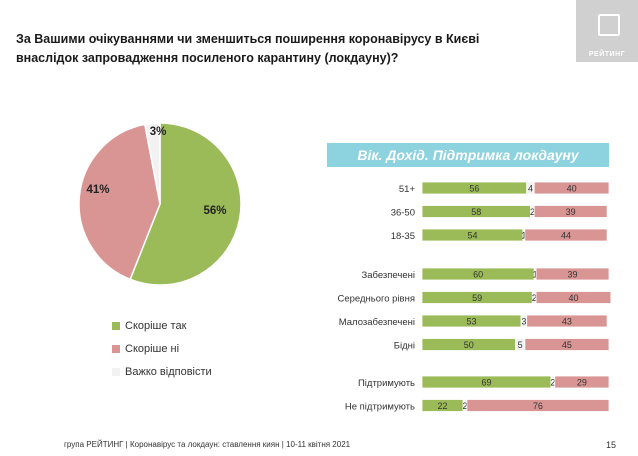 The image size is (638, 456). What do you see at coordinates (158, 132) in the screenshot?
I see `pie-value-label: 3%` at bounding box center [158, 132].